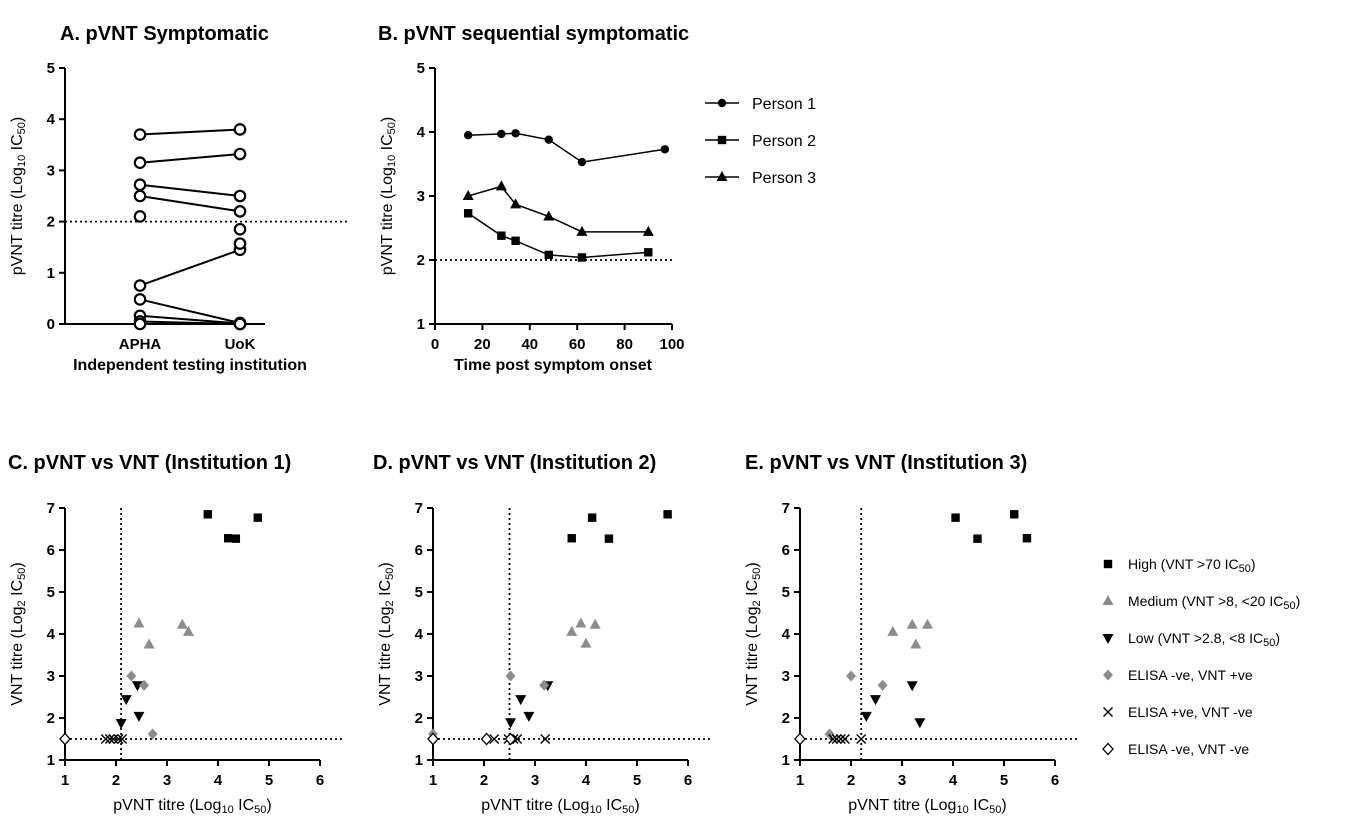  Describe the element at coordinates (435, 344) in the screenshot. I see `x-tick-label: 0` at that location.